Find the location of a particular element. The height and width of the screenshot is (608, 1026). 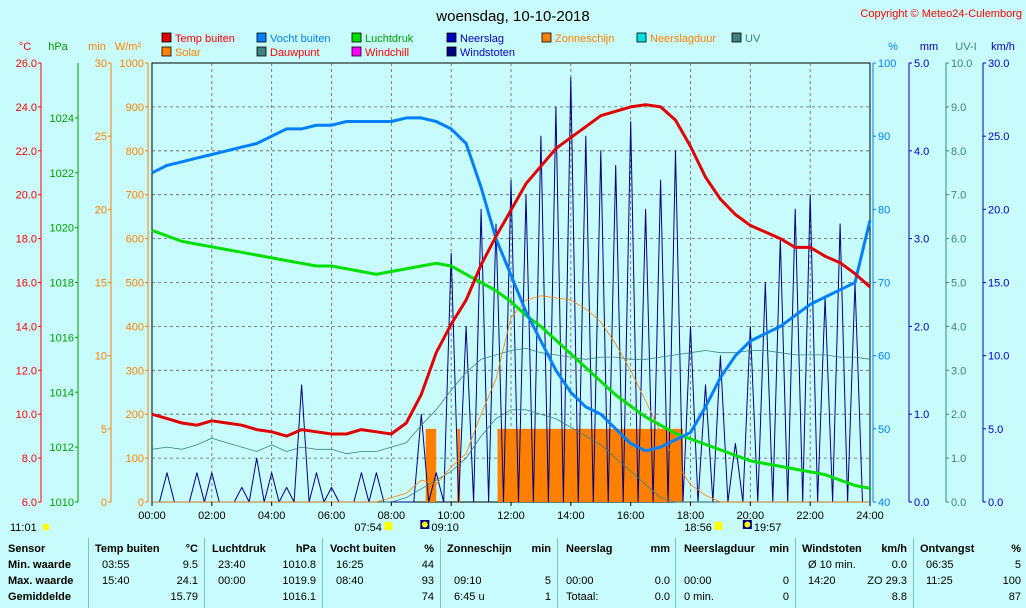

axis-tick-label: 1020 is located at coordinates (62, 229).